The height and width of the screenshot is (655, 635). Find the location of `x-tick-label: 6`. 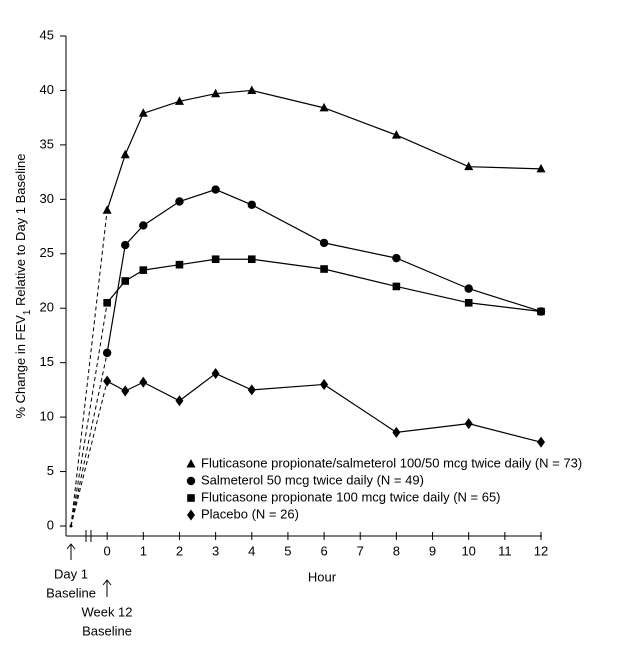

x-tick-label: 6 is located at coordinates (323, 550).